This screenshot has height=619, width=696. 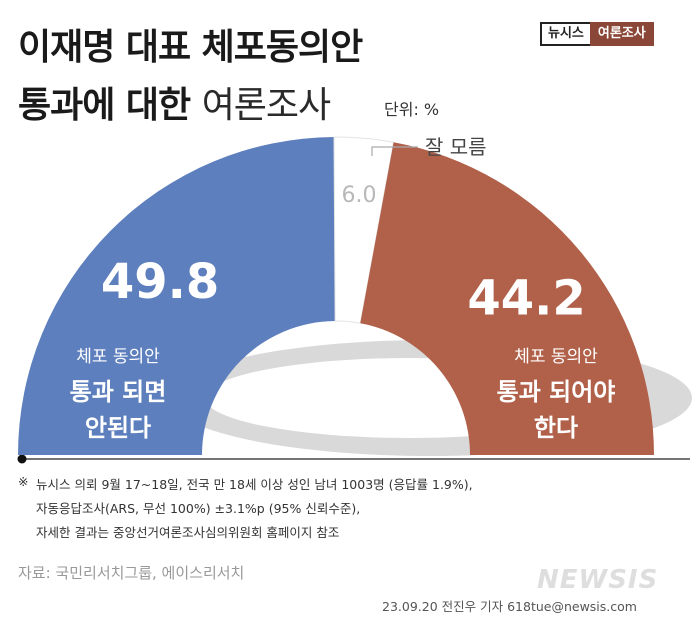 What do you see at coordinates (118, 357) in the screenshot?
I see `label-disagree-small: 체포 동의안` at bounding box center [118, 357].